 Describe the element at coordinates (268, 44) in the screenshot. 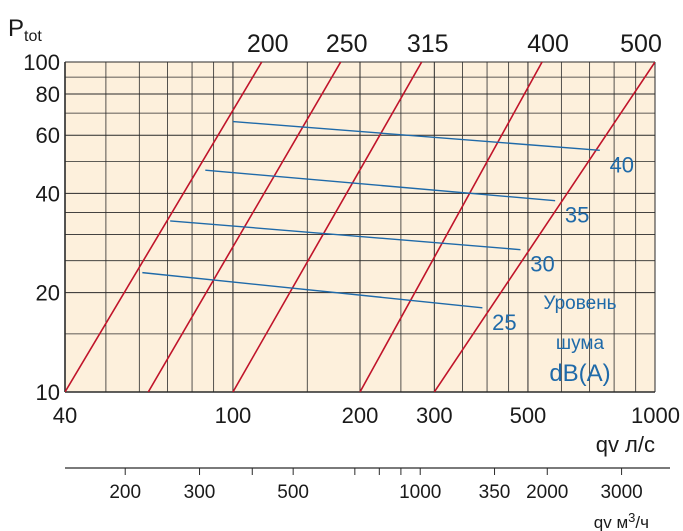

I see `size-label-200: 200` at that location.